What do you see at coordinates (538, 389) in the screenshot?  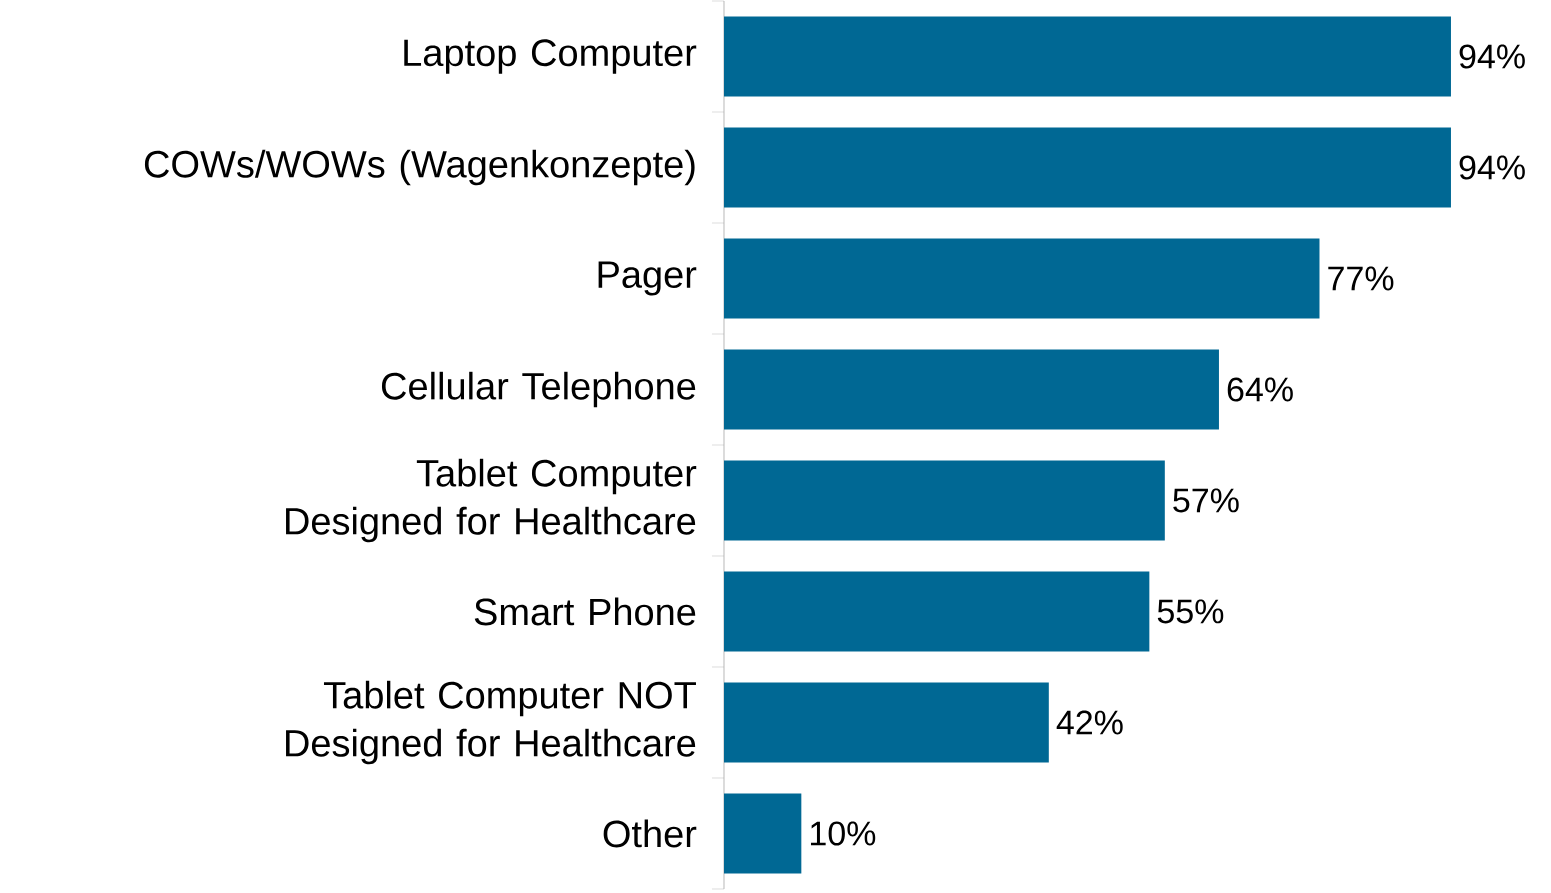 I see `y-tick-label: Cellular Telephone` at bounding box center [538, 389].